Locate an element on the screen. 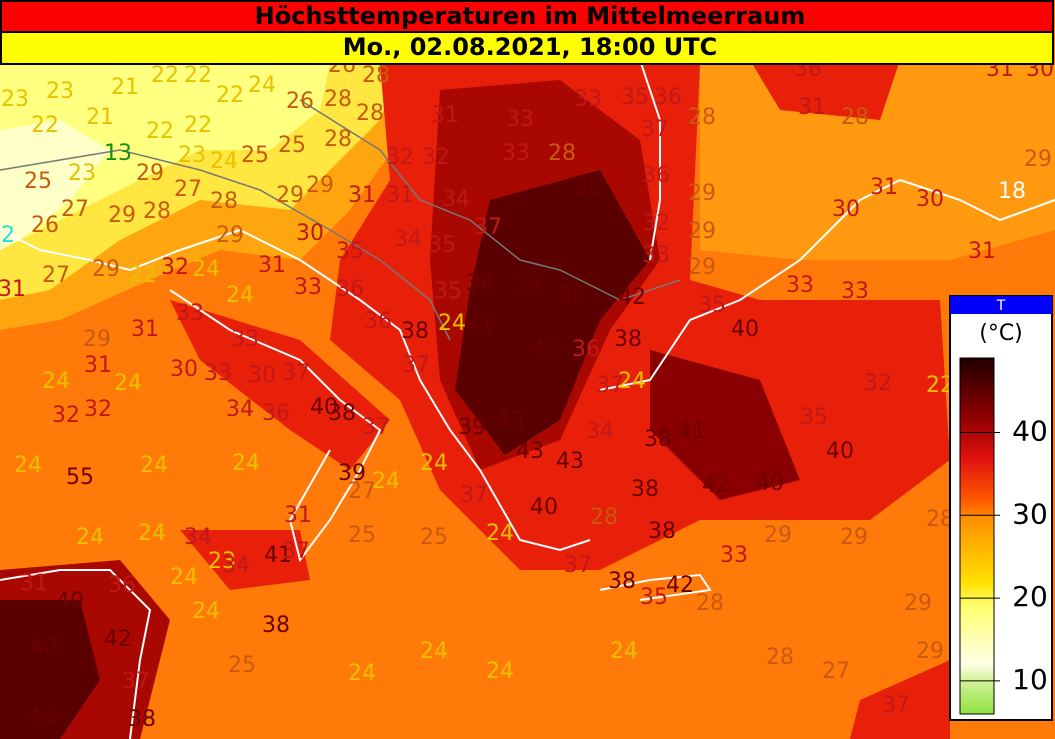 The image size is (1055, 739). temperature-label: 13 is located at coordinates (118, 153).